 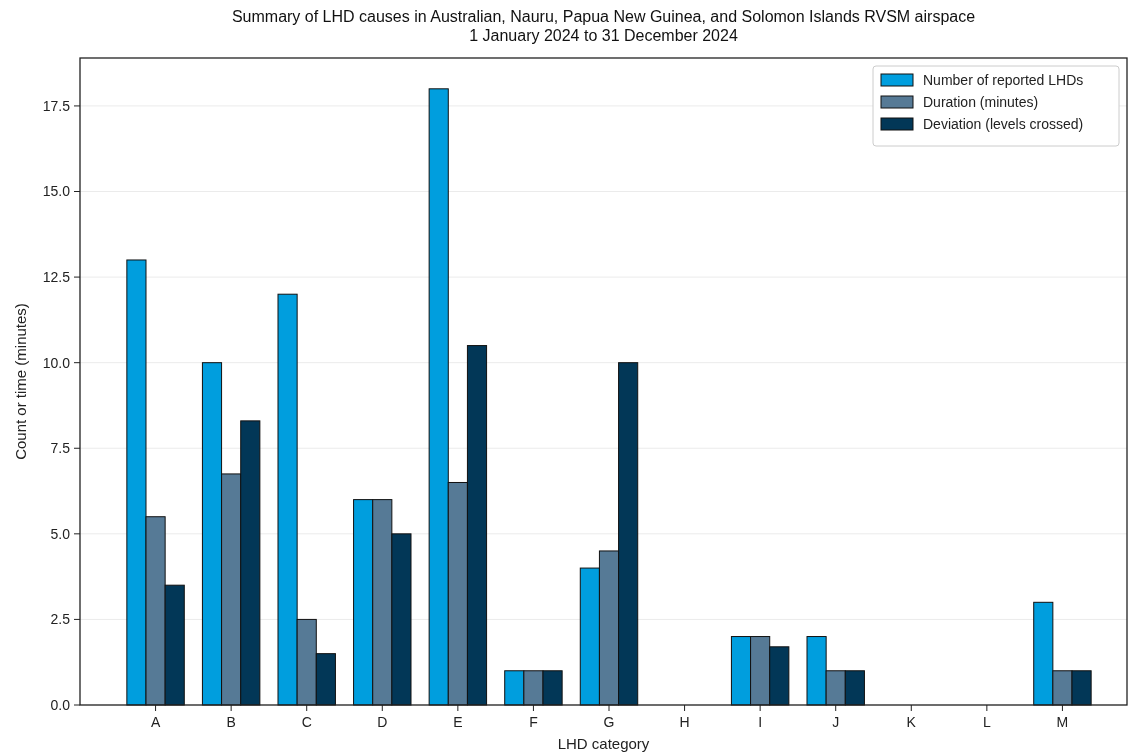 What do you see at coordinates (603, 743) in the screenshot?
I see `x-axis-title: LHD category` at bounding box center [603, 743].